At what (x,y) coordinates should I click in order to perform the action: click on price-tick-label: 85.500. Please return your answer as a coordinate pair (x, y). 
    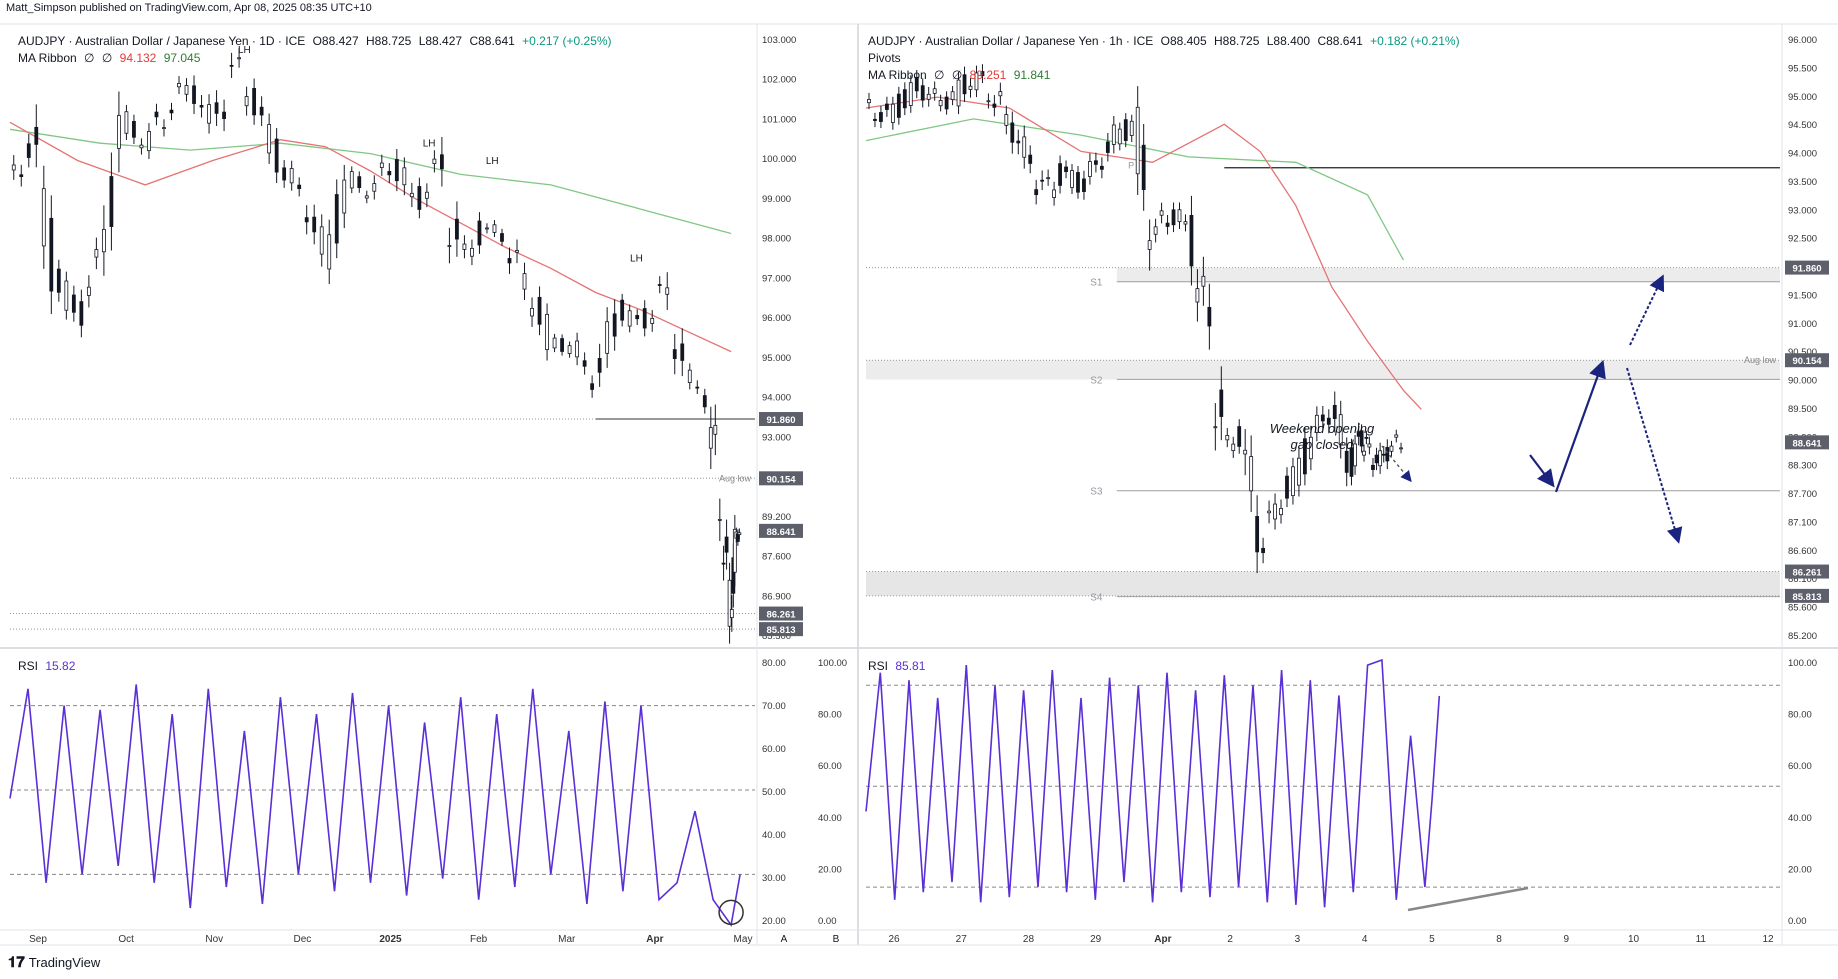
    Looking at the image, I should click on (776, 636).